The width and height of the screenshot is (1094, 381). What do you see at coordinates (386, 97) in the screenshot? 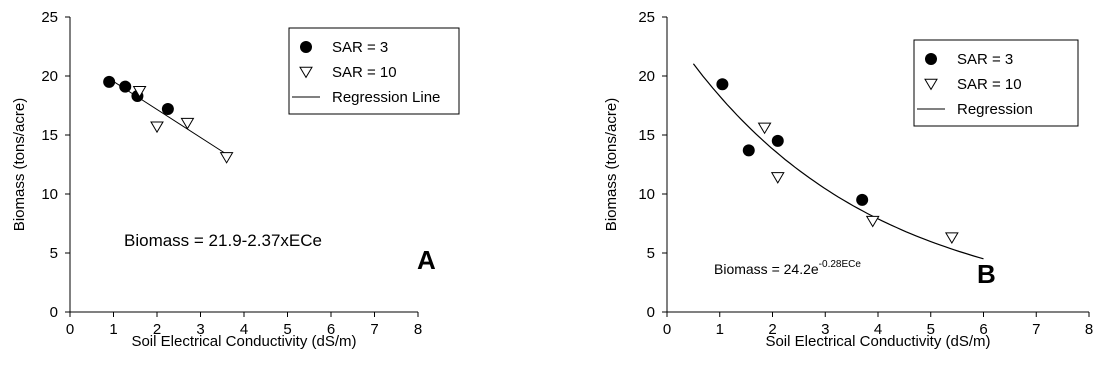
I see `legend-label: Regression Line` at bounding box center [386, 97].